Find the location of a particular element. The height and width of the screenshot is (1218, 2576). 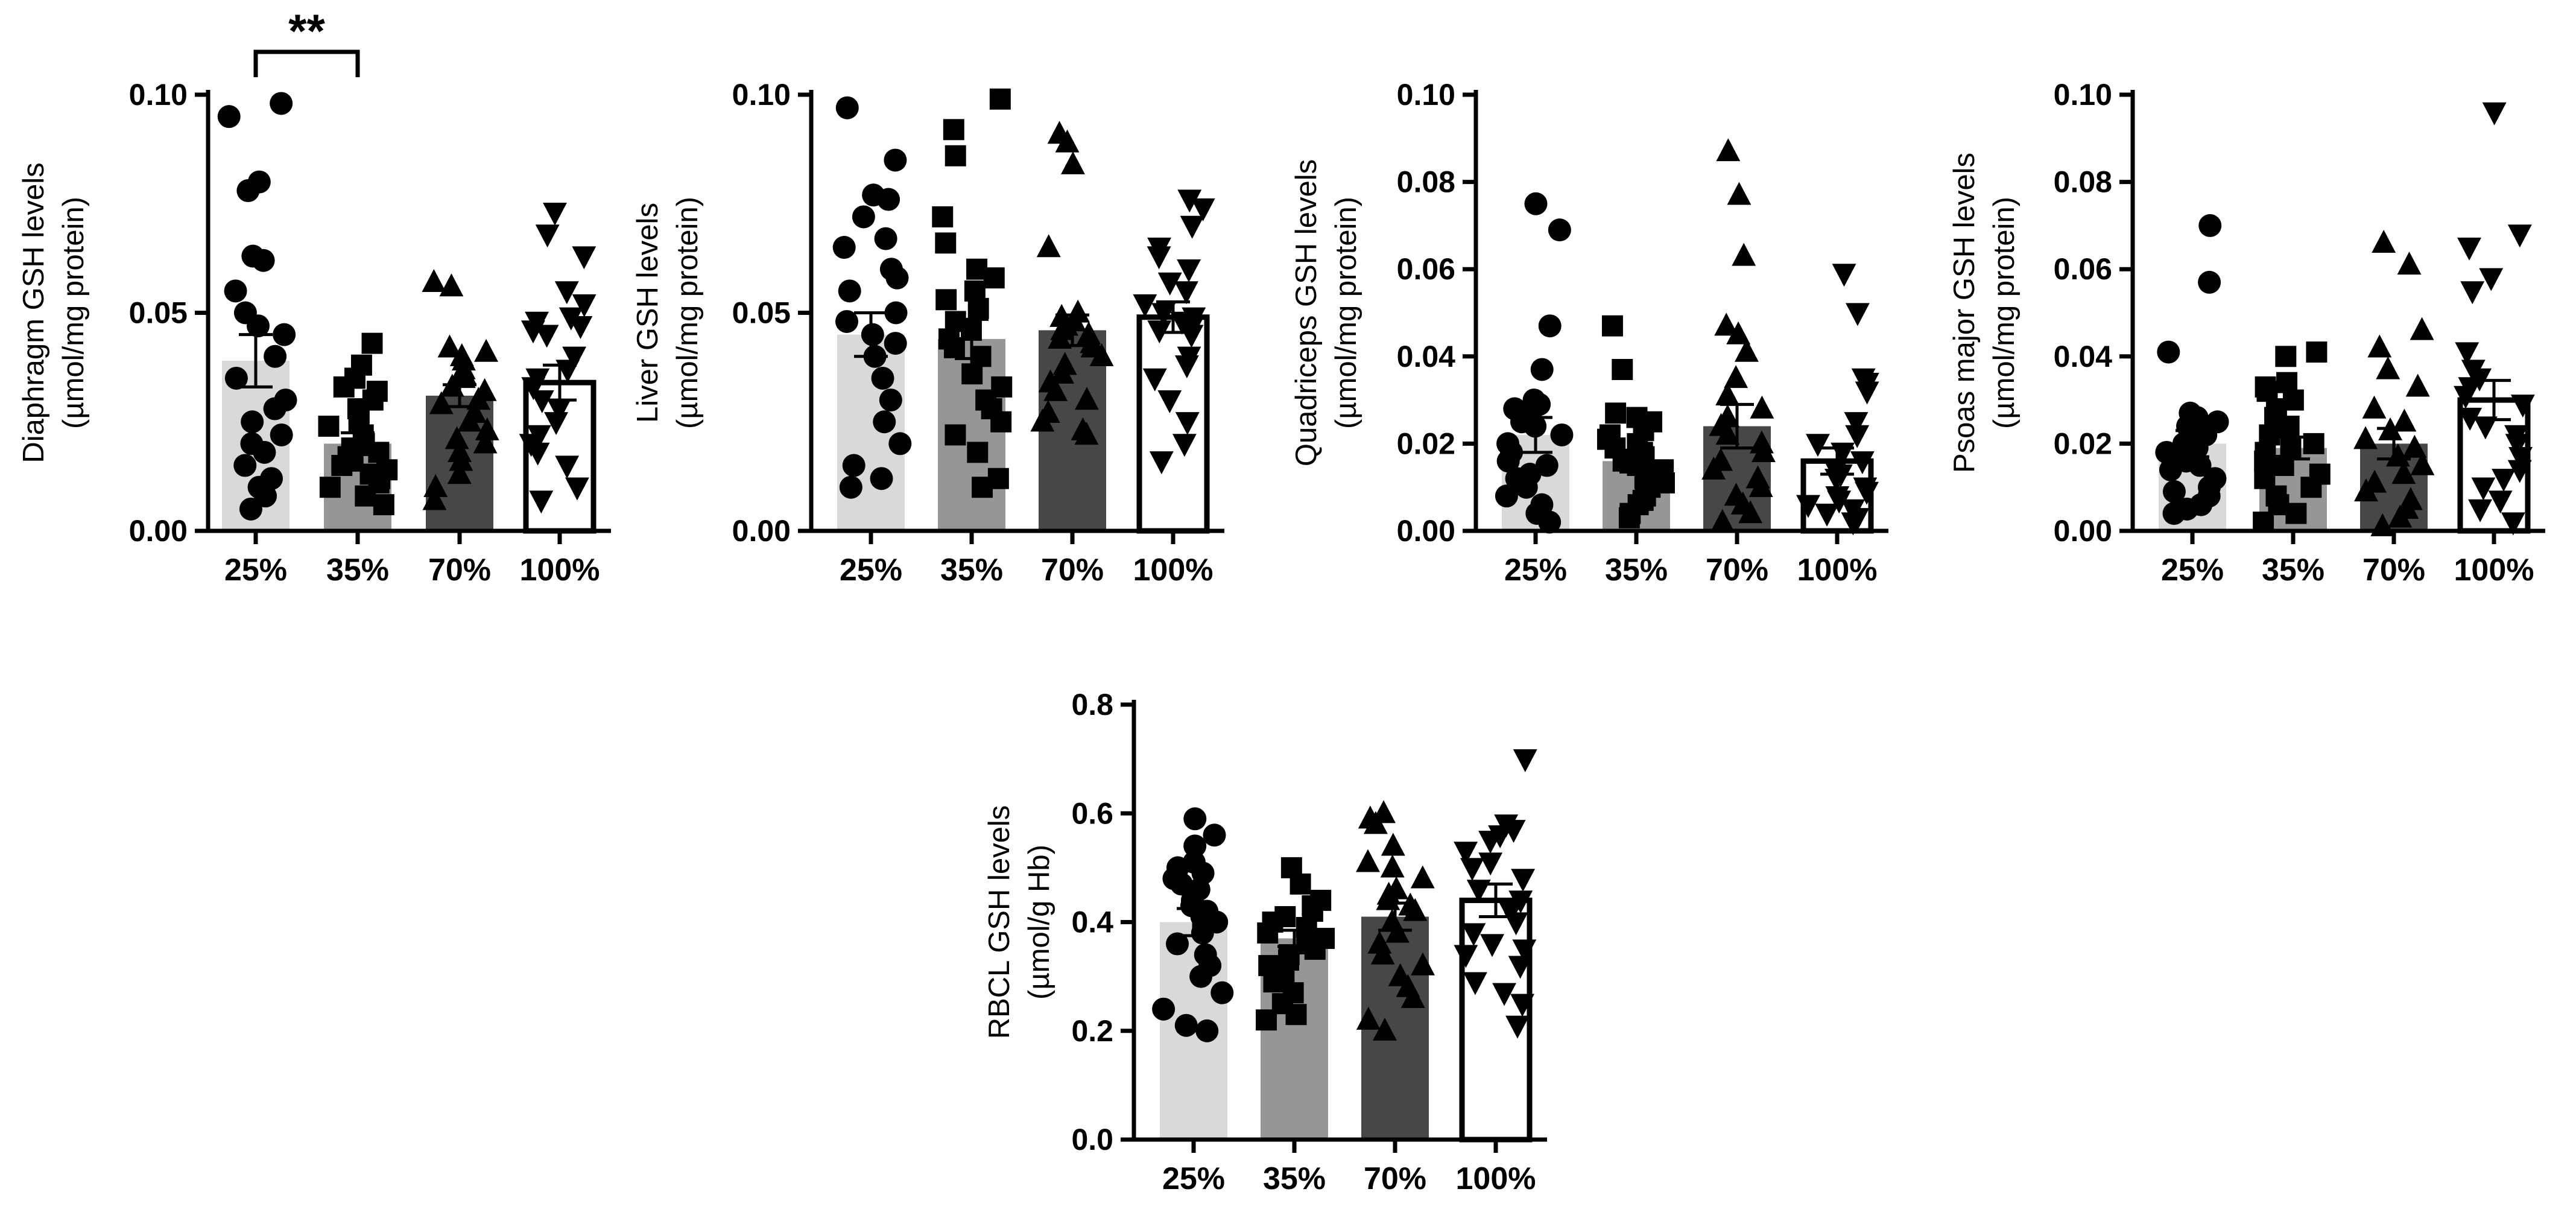

chart-quadriceps-ytick-label-5: 0.10 is located at coordinates (1426, 95).